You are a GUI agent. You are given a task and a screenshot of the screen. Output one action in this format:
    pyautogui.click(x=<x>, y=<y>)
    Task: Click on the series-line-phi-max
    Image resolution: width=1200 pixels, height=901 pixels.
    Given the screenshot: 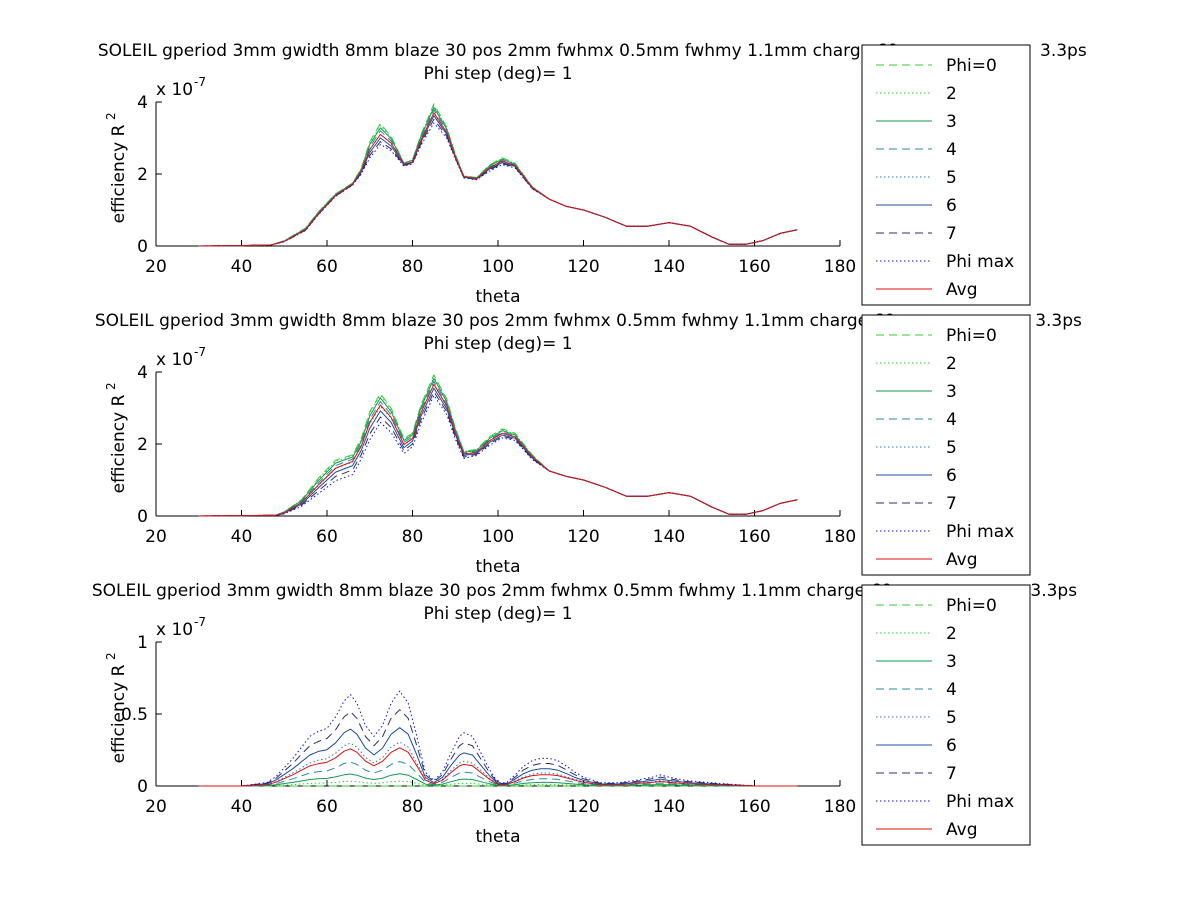 What is the action you would take?
    pyautogui.click(x=498, y=738)
    